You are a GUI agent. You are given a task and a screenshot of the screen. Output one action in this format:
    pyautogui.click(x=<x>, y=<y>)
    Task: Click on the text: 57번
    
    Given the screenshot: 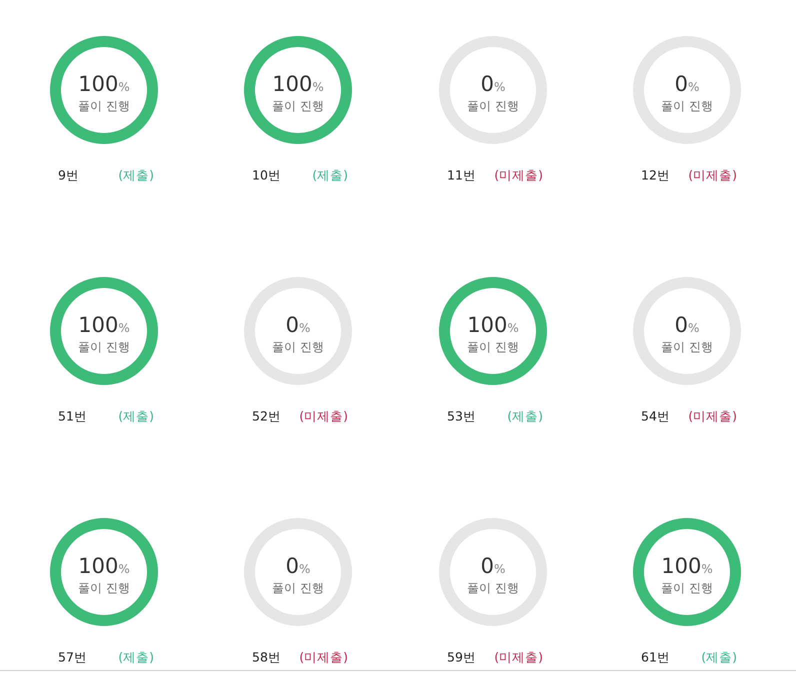 What is the action you would take?
    pyautogui.click(x=72, y=657)
    